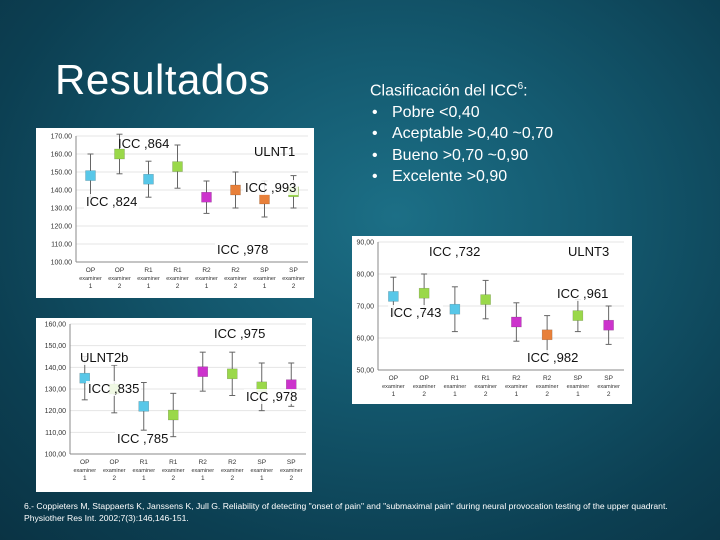  I want to click on ulnt2b-y-tick-label: 160,00, so click(56, 325).